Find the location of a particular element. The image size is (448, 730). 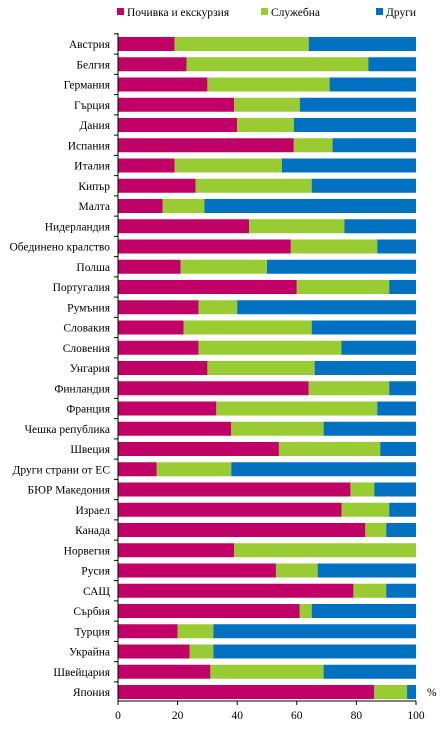

category-label: Русия is located at coordinates (95, 572).